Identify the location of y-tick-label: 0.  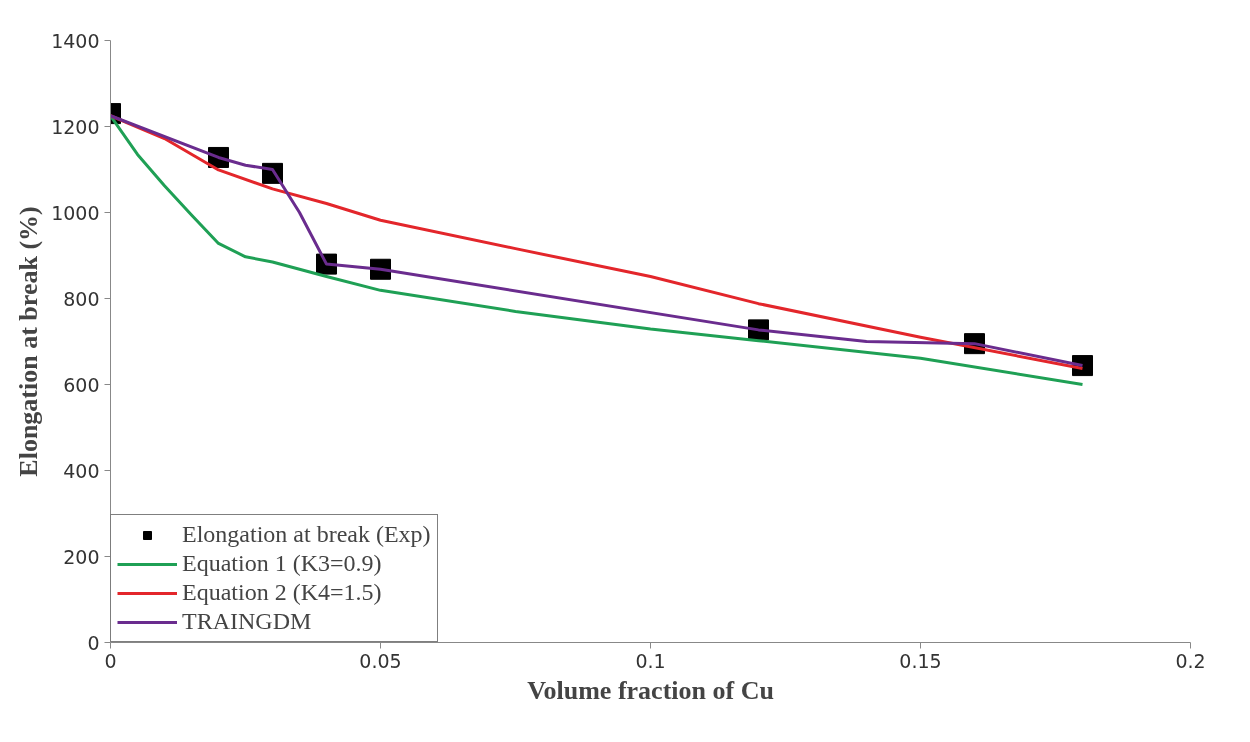
(93, 642).